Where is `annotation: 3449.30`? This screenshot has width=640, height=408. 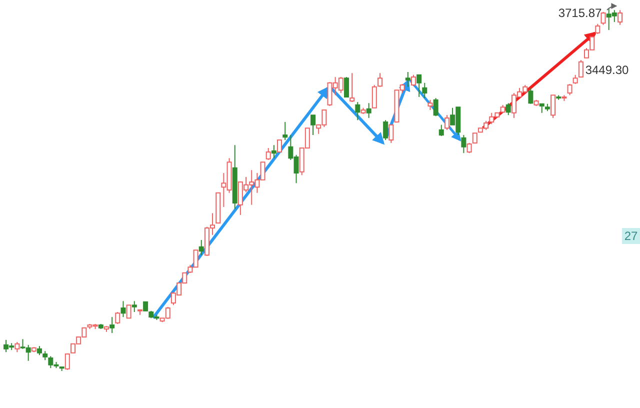
annotation: 3449.30 is located at coordinates (607, 70).